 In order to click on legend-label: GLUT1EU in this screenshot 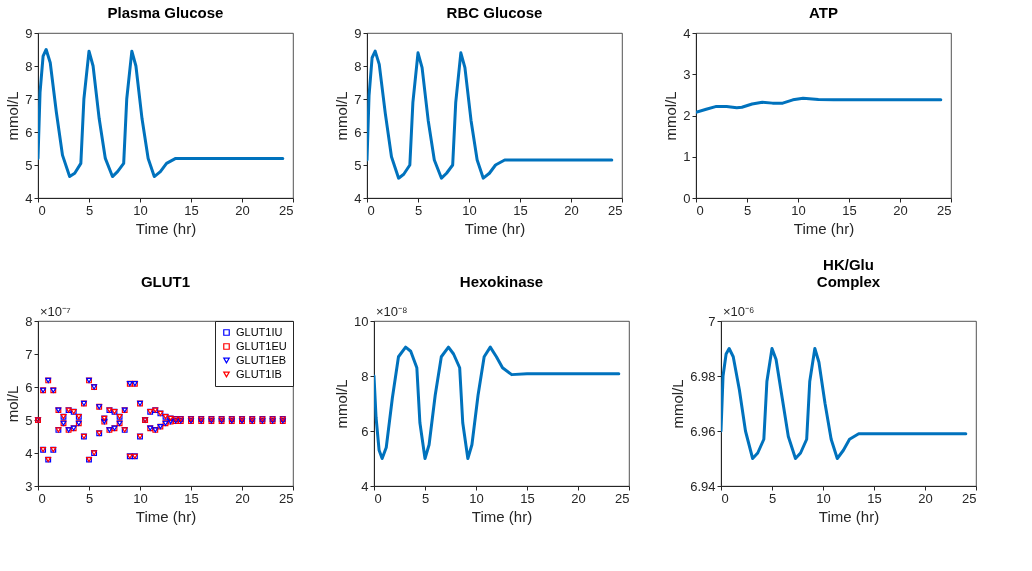, I will do `click(261, 345)`.